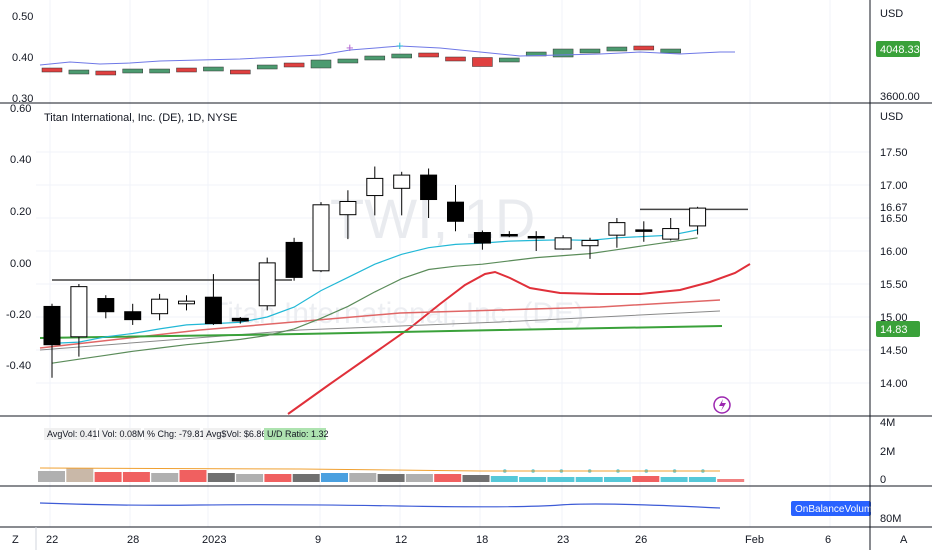 This screenshot has width=932, height=550. Describe the element at coordinates (22, 17) in the screenshot. I see `top-left-tick: 0.50` at that location.